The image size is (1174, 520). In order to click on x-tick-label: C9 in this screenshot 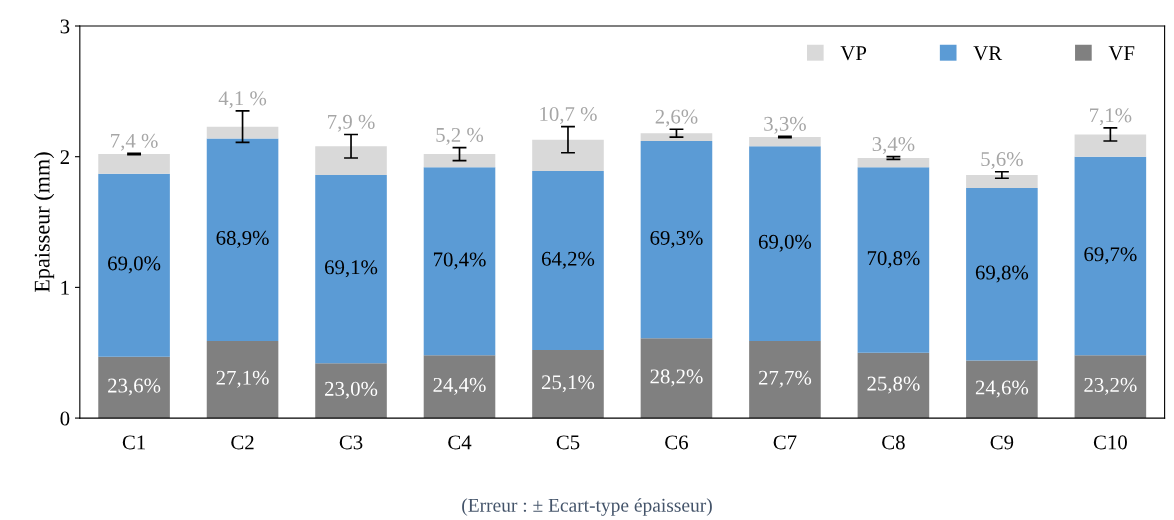, I will do `click(1002, 442)`.